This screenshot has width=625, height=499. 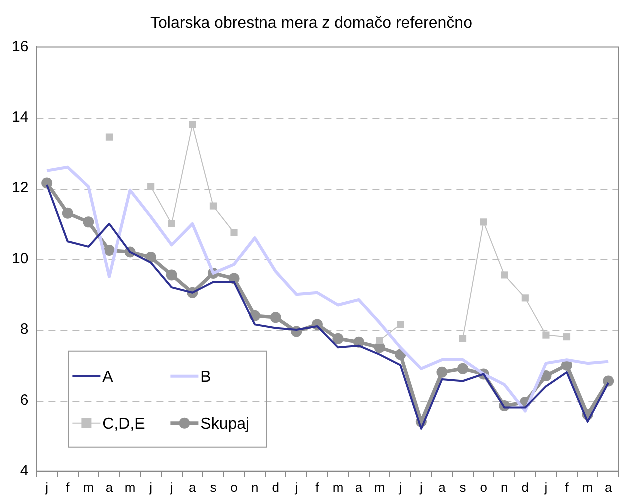 What do you see at coordinates (20, 117) in the screenshot?
I see `y-tick-label: 14` at bounding box center [20, 117].